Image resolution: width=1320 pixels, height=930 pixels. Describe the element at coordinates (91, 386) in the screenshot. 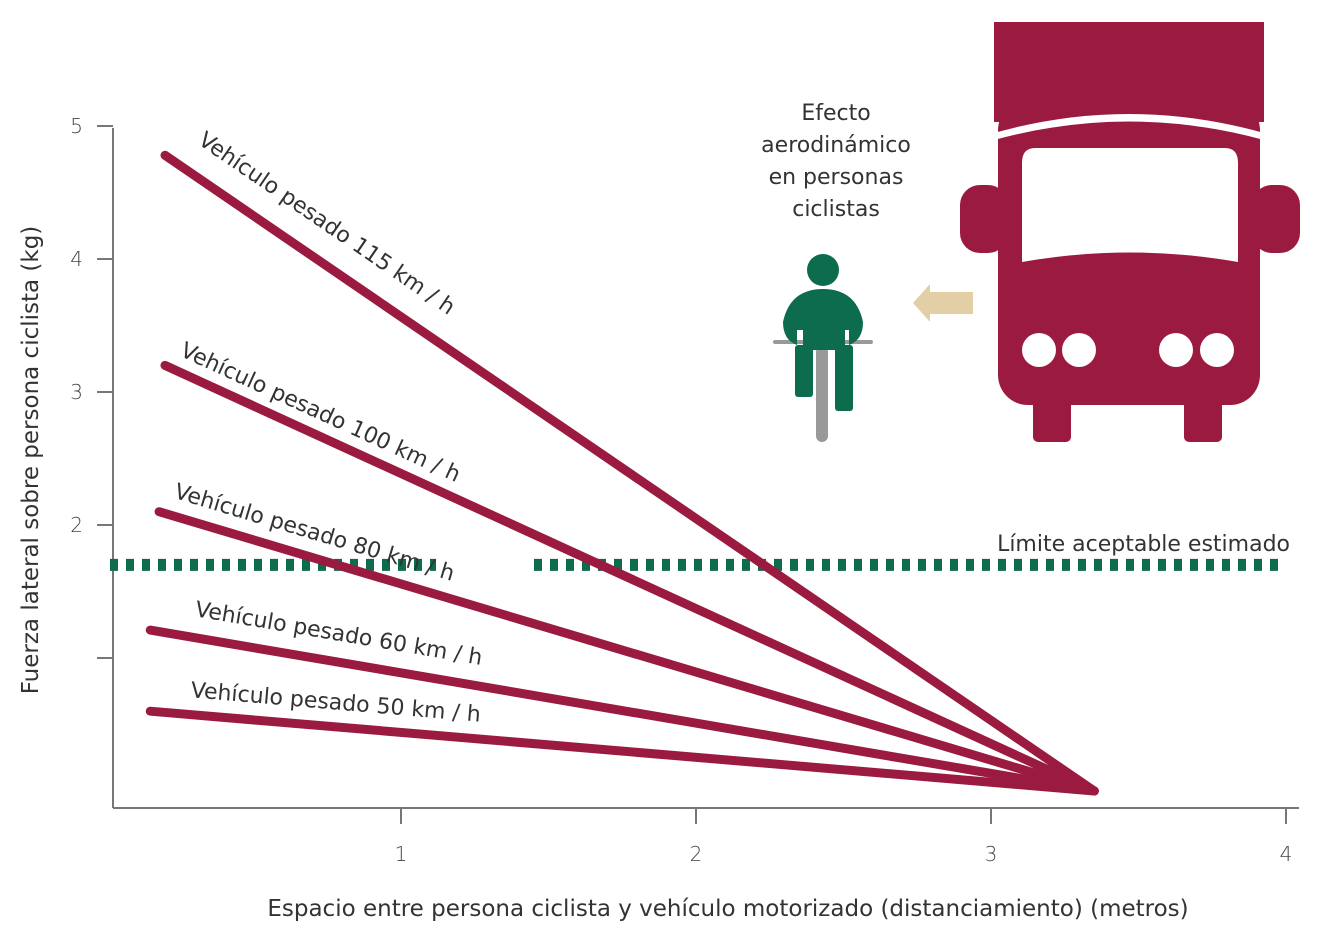

I see `y-ticks: 2 3 4 5` at that location.